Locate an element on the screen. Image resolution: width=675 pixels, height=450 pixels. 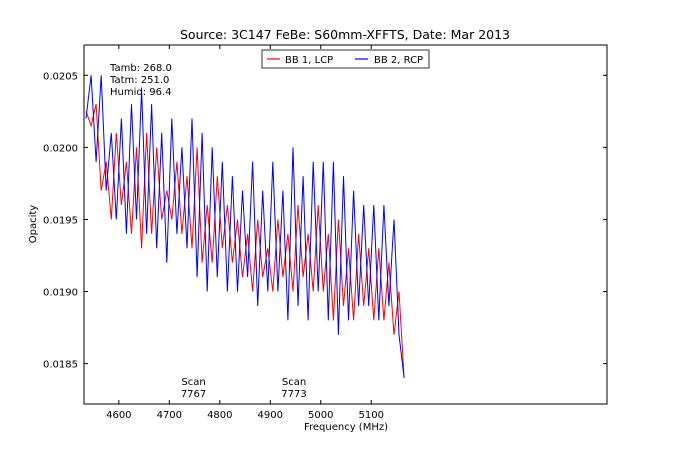
y-tick-label: 0.0185 is located at coordinates (60, 365).